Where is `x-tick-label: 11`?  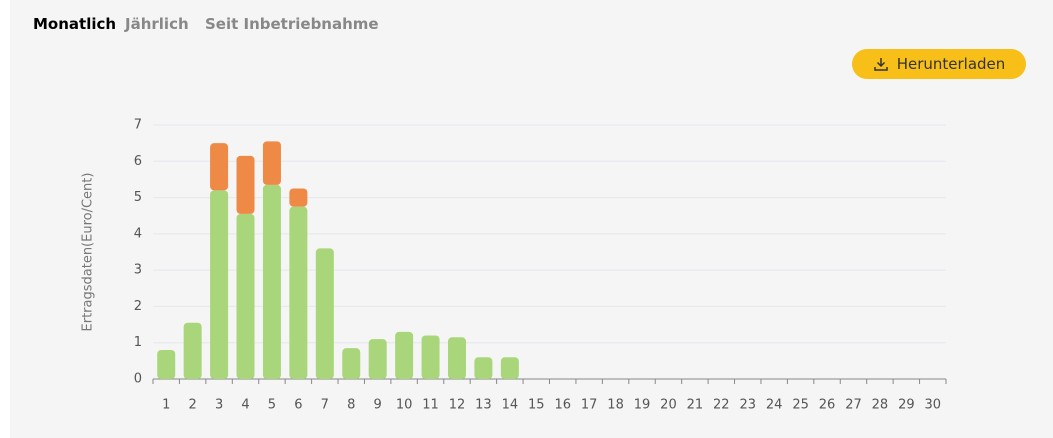
x-tick-label: 11 is located at coordinates (430, 405).